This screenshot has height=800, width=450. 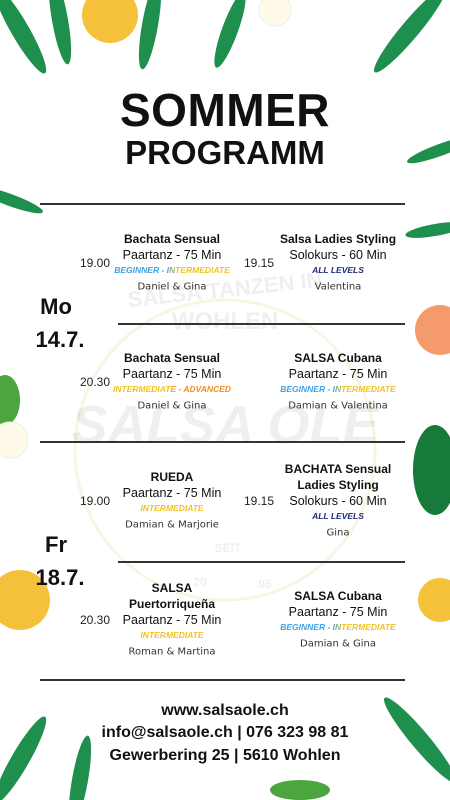 I want to click on address: Gewerbering 25 | 5610 Wohlen, so click(x=225, y=755).